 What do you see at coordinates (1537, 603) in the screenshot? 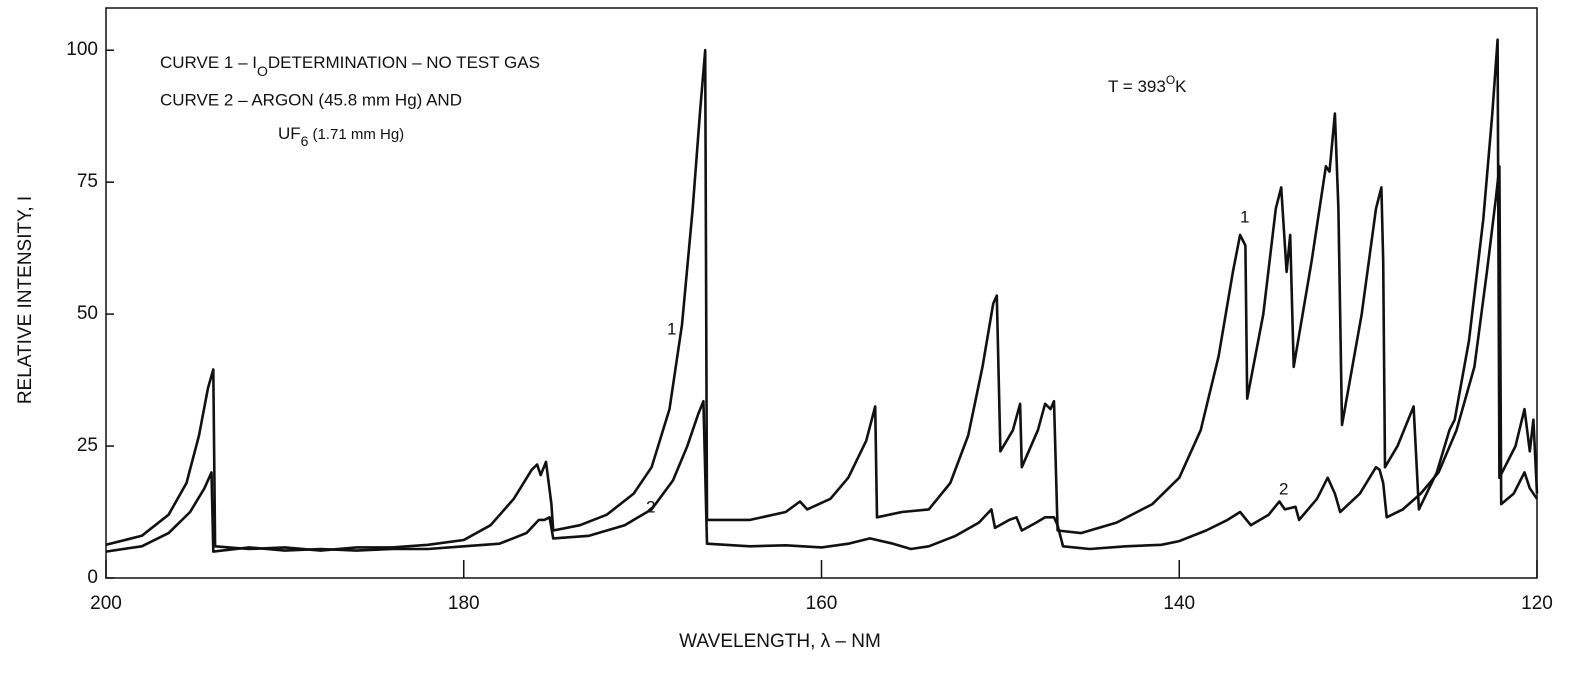
I see `x-tick-label: 120` at bounding box center [1537, 603].